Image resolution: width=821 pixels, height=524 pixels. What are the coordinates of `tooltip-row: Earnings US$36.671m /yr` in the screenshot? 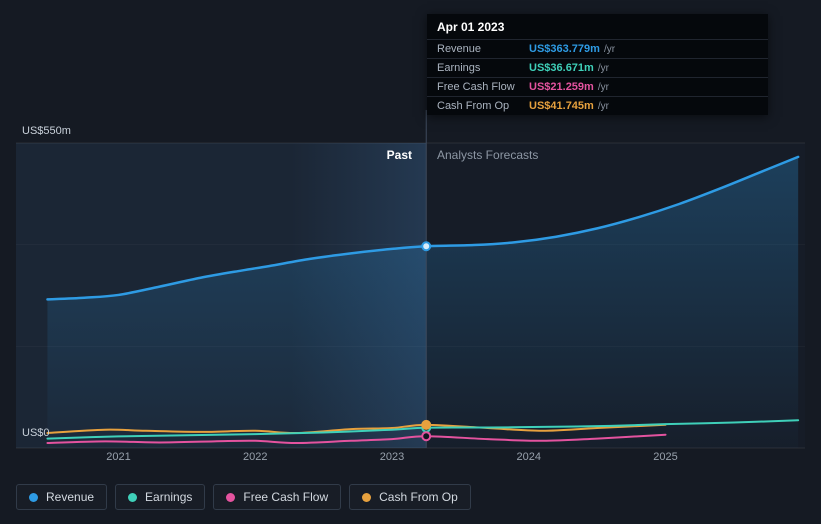 It's located at (597, 67).